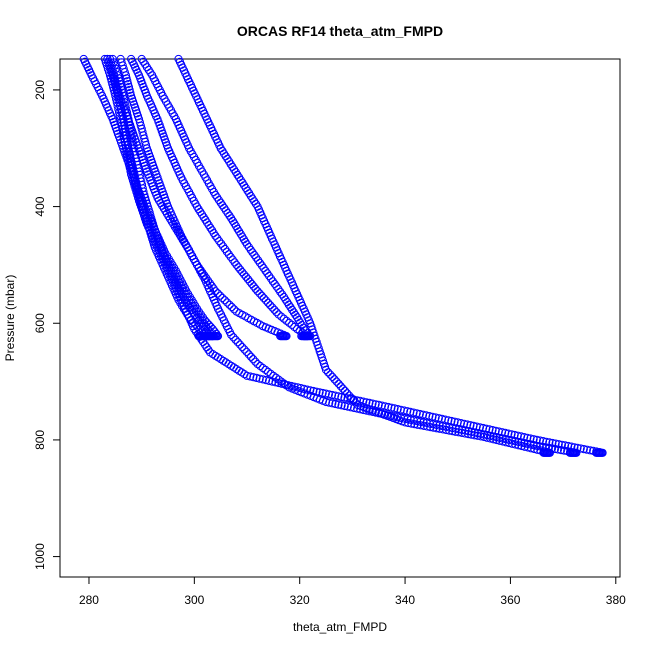  I want to click on y-tick-label: 1000, so click(40, 556).